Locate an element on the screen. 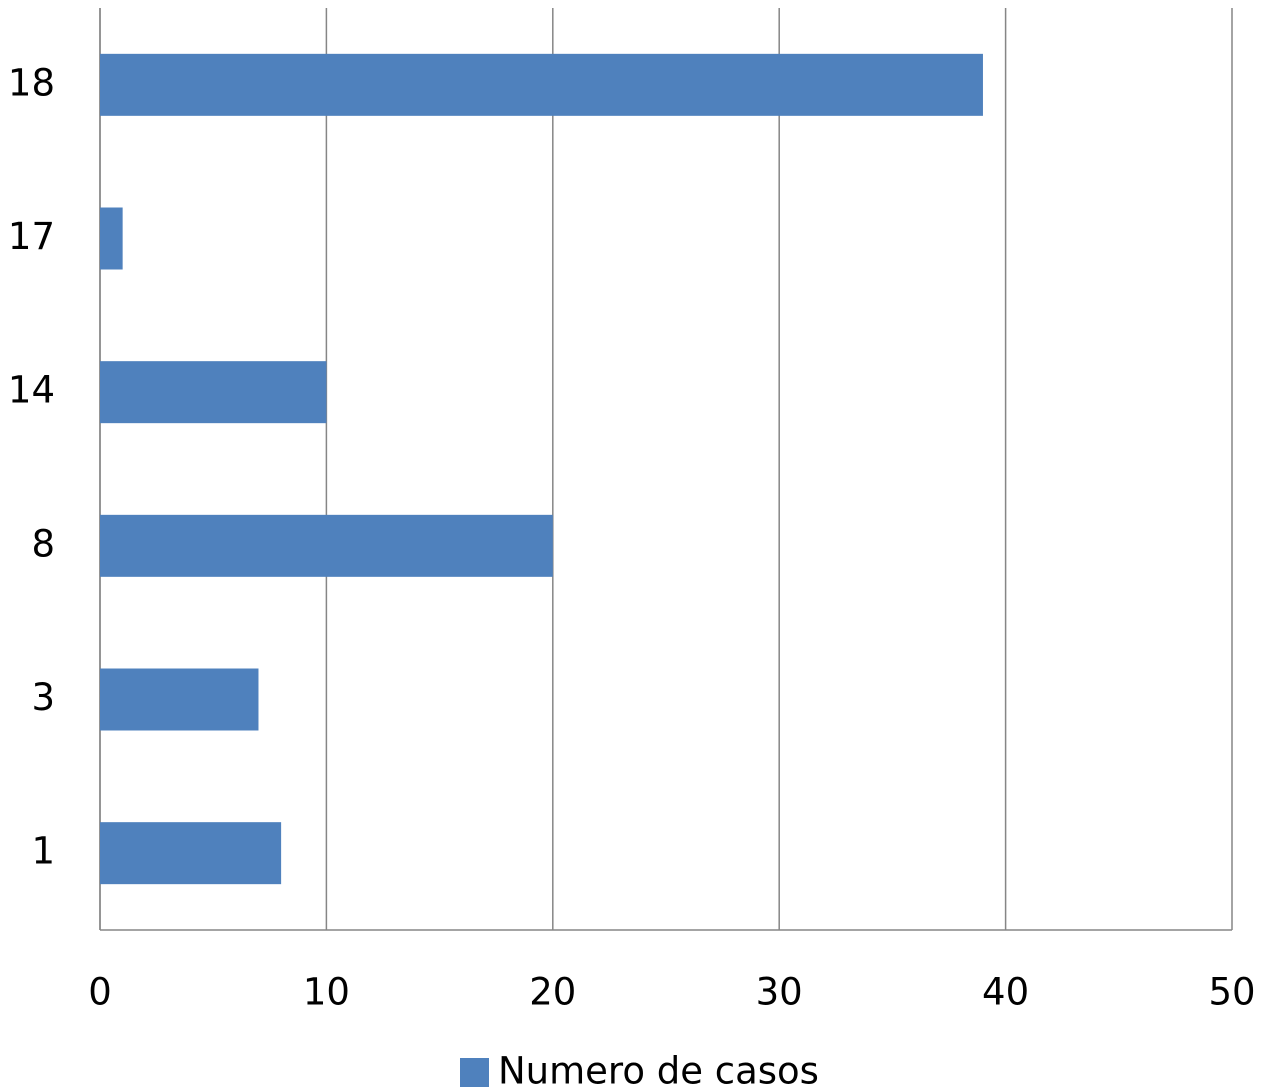 The height and width of the screenshot is (1091, 1272). x-tick-label: 10 is located at coordinates (326, 992).